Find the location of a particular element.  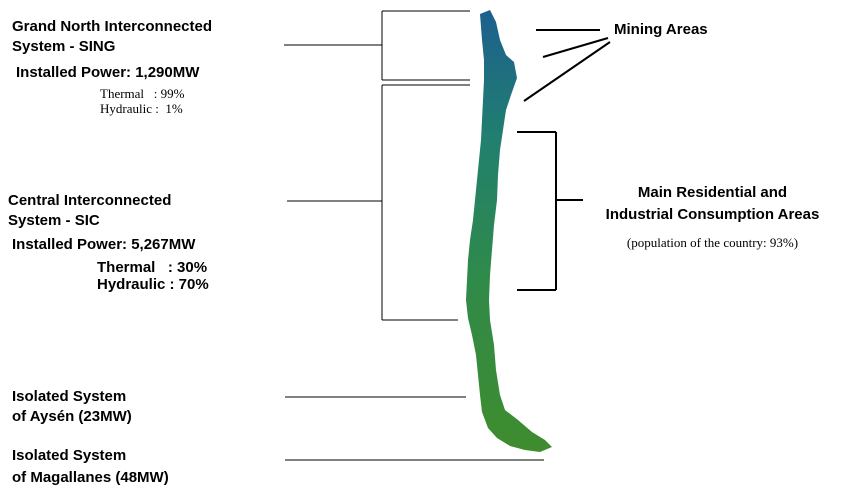

sing-thermal: Thermal : 99% is located at coordinates (142, 93).